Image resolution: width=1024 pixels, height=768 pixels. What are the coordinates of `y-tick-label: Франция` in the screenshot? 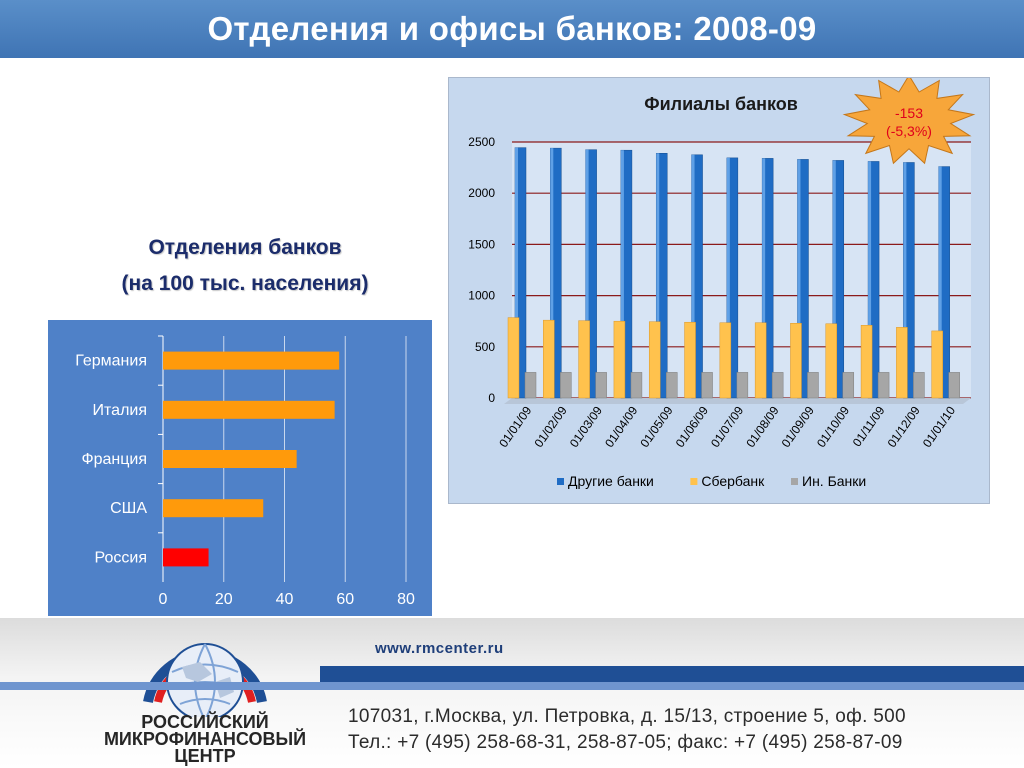 It's located at (114, 459).